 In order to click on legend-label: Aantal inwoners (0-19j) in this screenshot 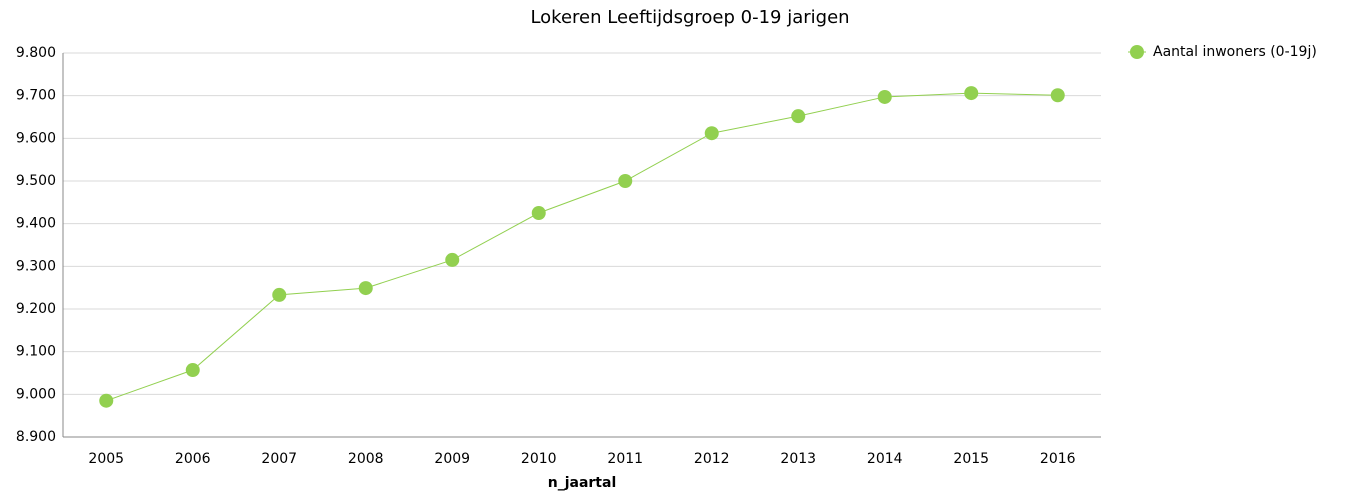, I will do `click(1235, 52)`.